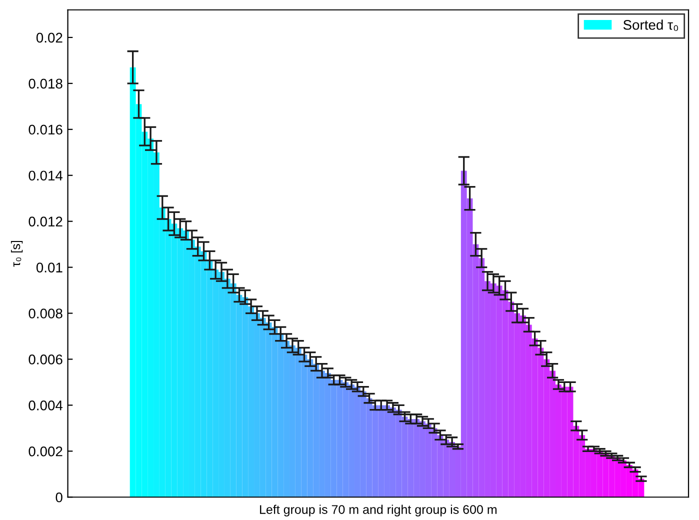  What do you see at coordinates (49, 267) in the screenshot?
I see `y-tick-label: 0.01` at bounding box center [49, 267].